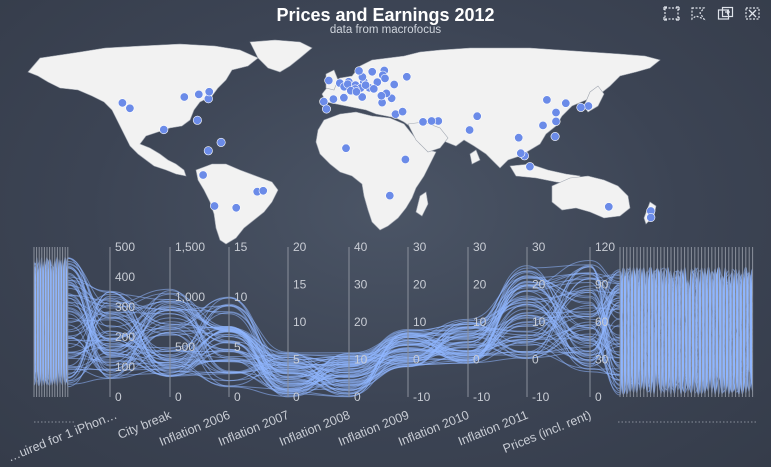 This screenshot has width=771, height=467. I want to click on rect-select-icon, so click(671, 13).